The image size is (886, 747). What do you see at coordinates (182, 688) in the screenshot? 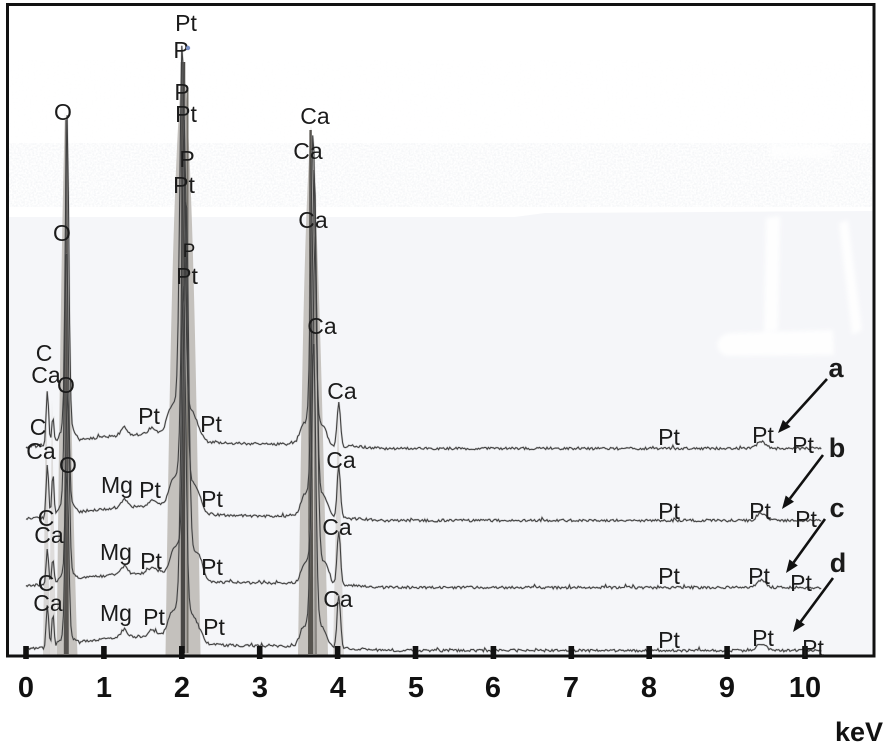
I see `svg-text: 2` at bounding box center [182, 688].